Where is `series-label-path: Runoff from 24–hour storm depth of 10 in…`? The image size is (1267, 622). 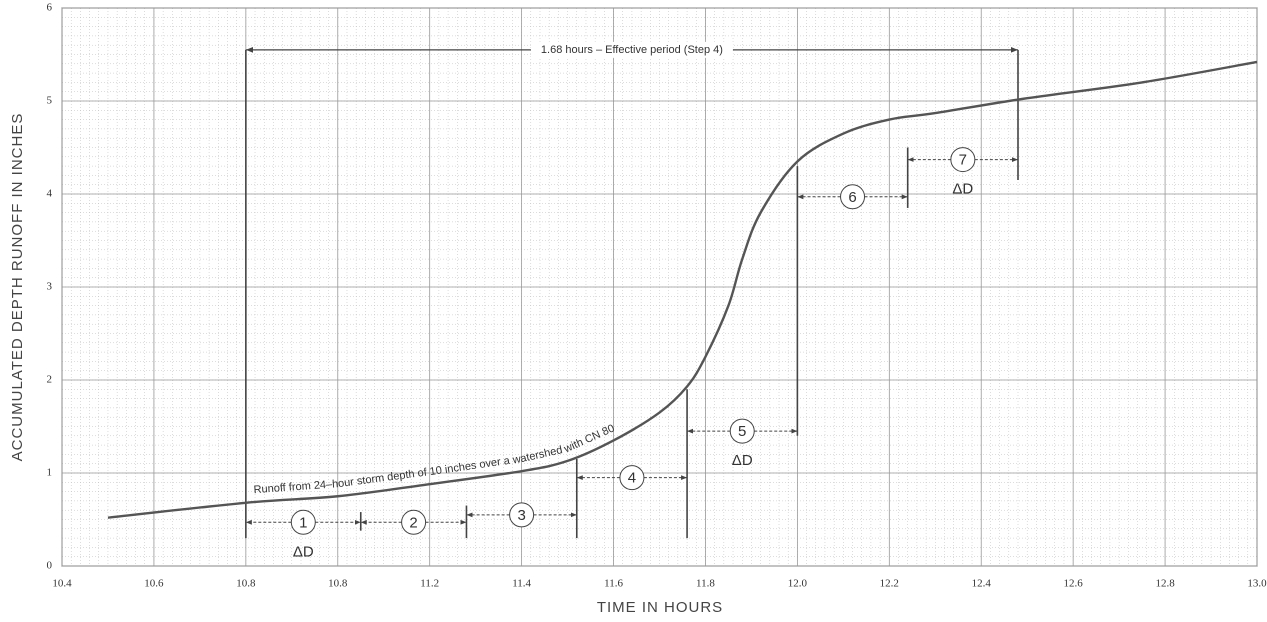 series-label-path: Runoff from 24–hour storm depth of 10 in… is located at coordinates (434, 459).